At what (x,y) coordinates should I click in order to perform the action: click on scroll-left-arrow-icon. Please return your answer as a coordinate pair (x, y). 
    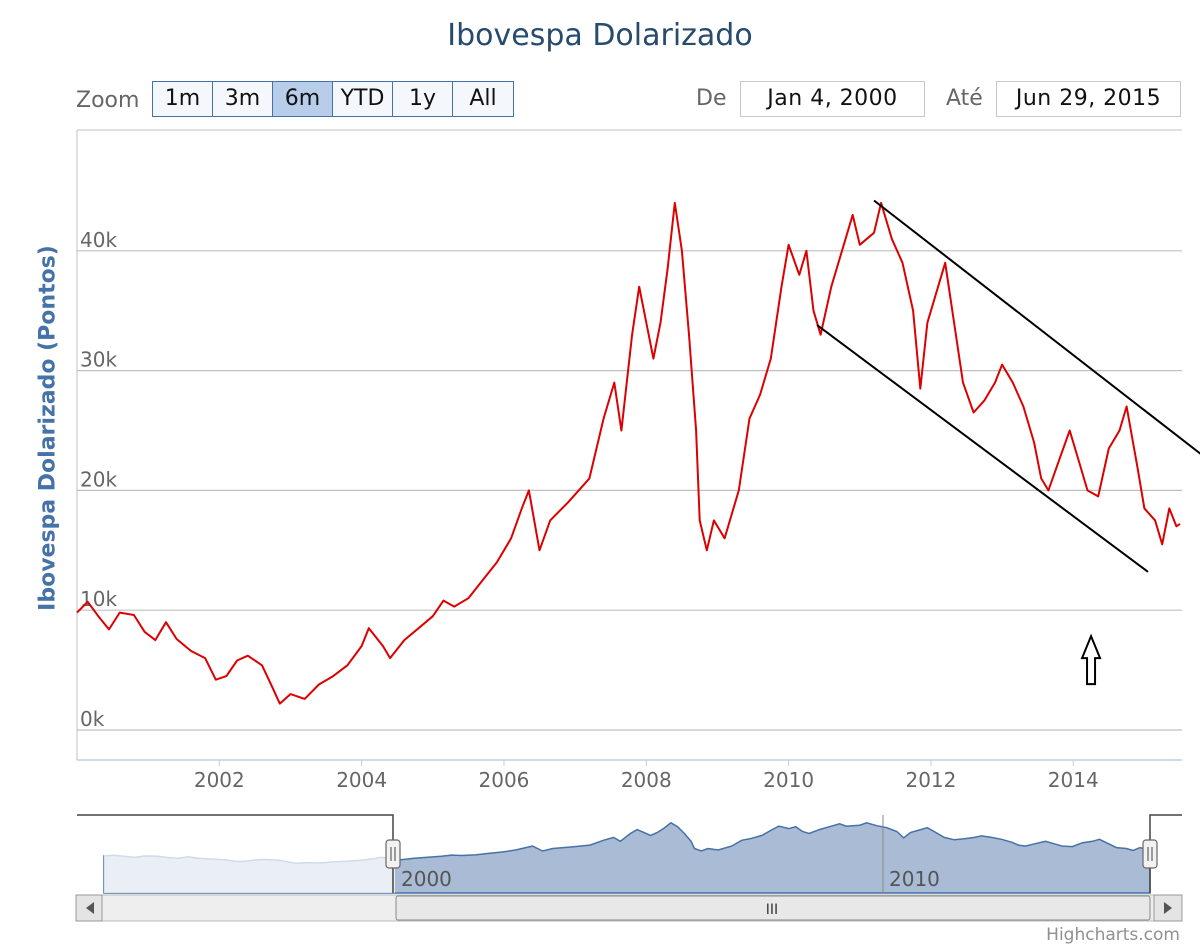
    Looking at the image, I should click on (90, 908).